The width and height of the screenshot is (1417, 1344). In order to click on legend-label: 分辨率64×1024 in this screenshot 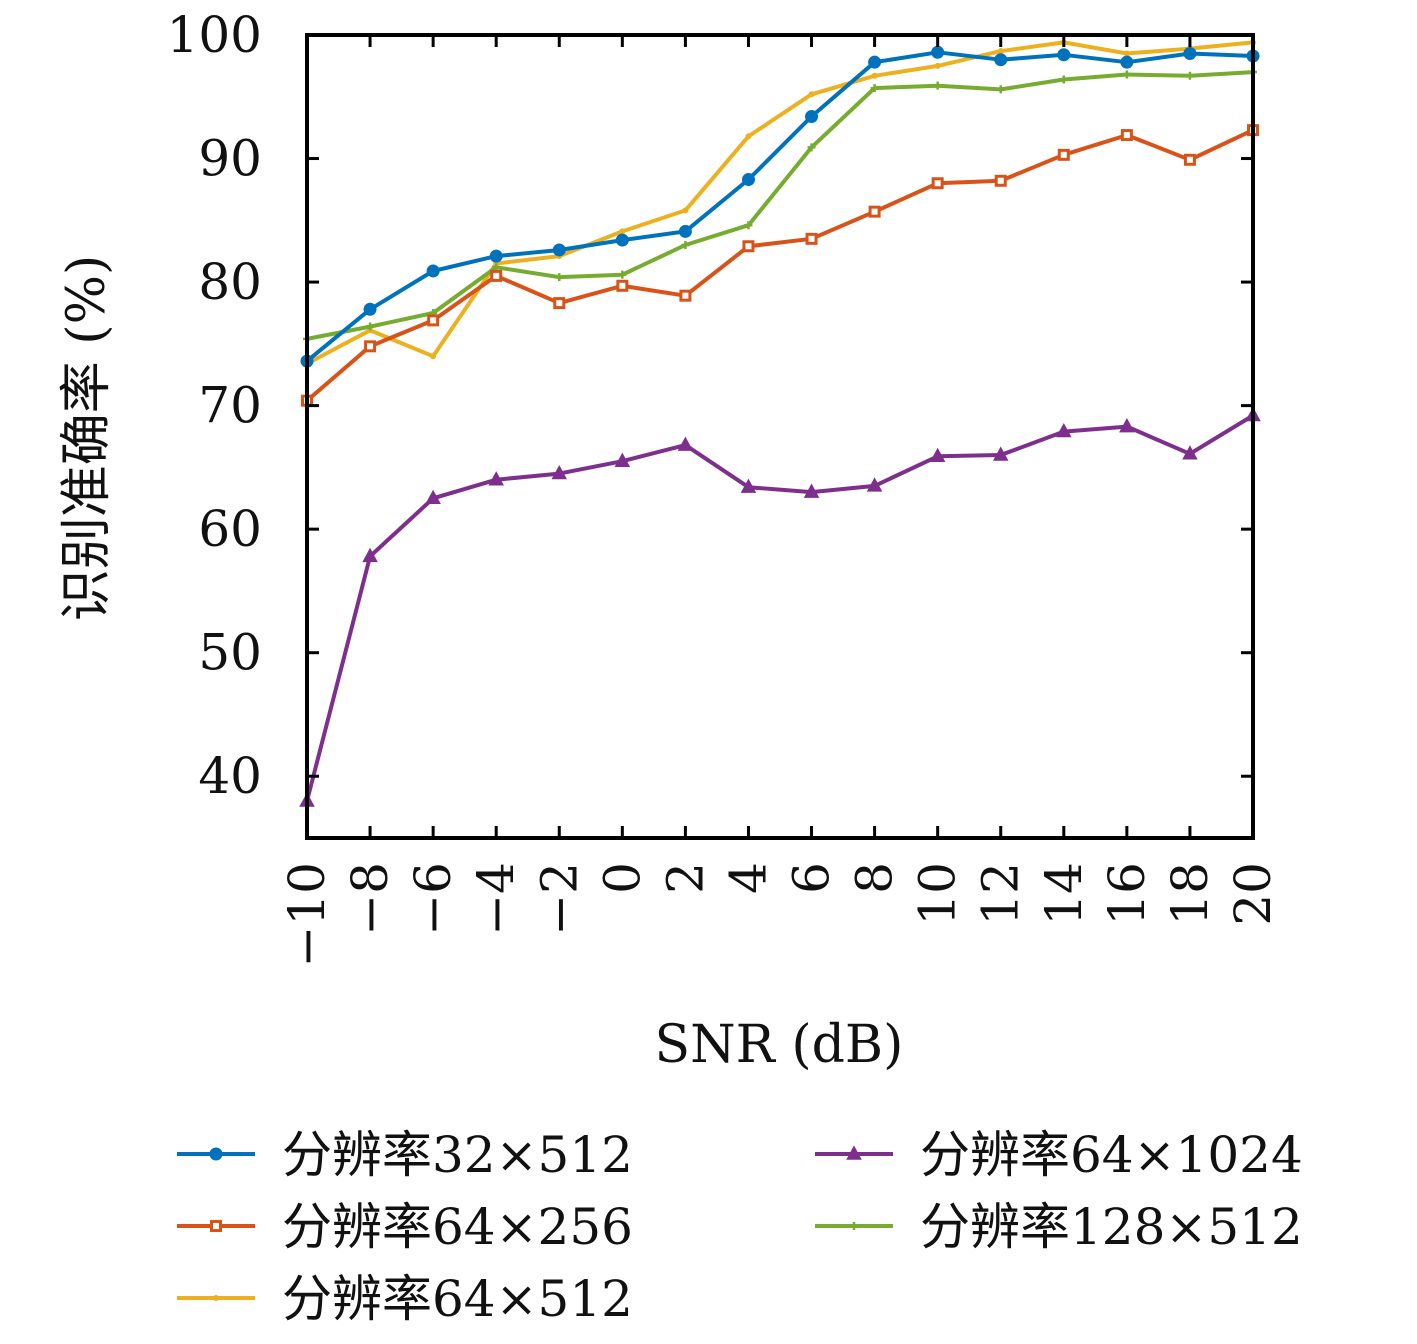, I will do `click(1111, 1155)`.